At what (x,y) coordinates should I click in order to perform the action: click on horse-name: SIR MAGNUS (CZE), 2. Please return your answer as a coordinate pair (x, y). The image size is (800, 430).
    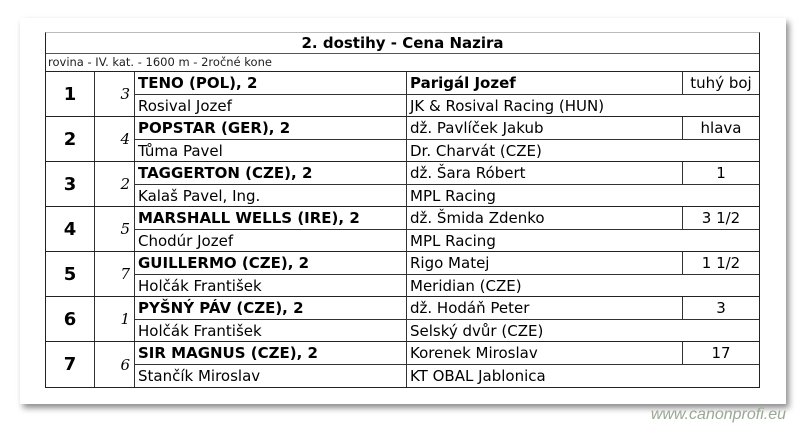
    Looking at the image, I should click on (271, 353).